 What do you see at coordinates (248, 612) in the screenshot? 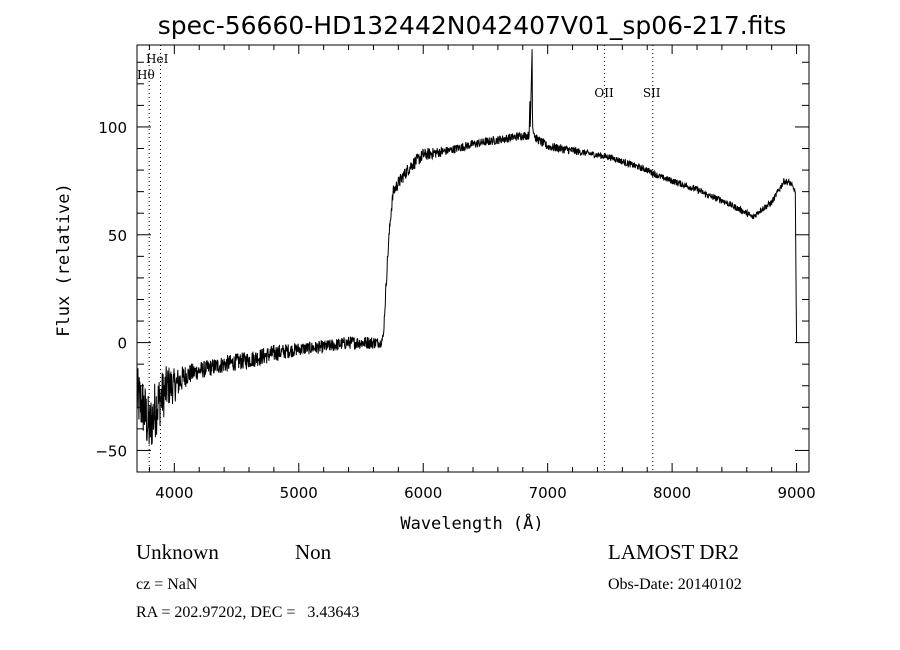
I see `ra-dec: RA = 202.97202, DEC = 3.43643` at bounding box center [248, 612].